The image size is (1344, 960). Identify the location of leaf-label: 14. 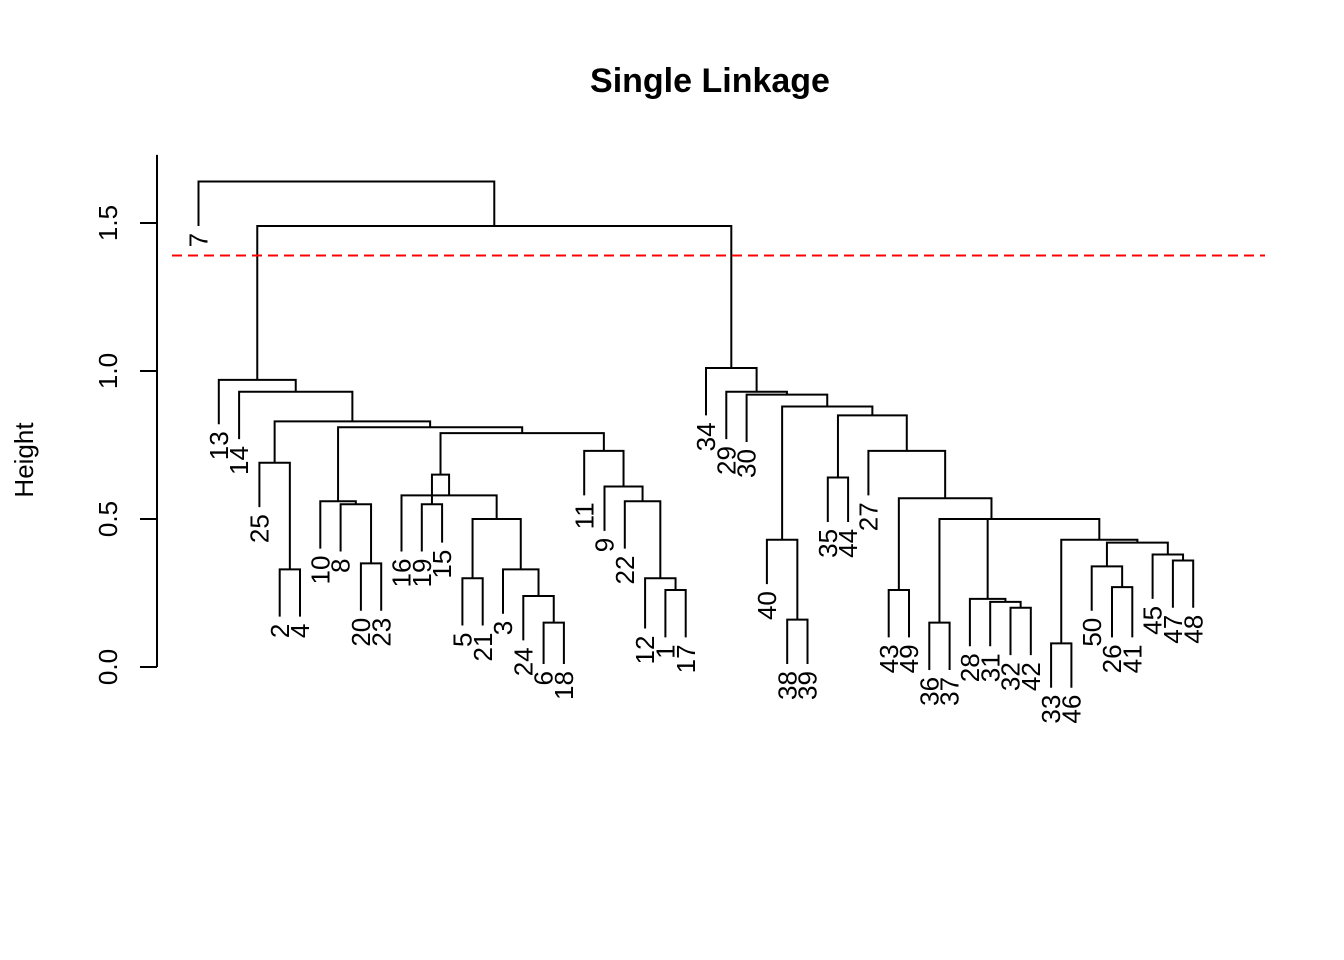
(239, 460).